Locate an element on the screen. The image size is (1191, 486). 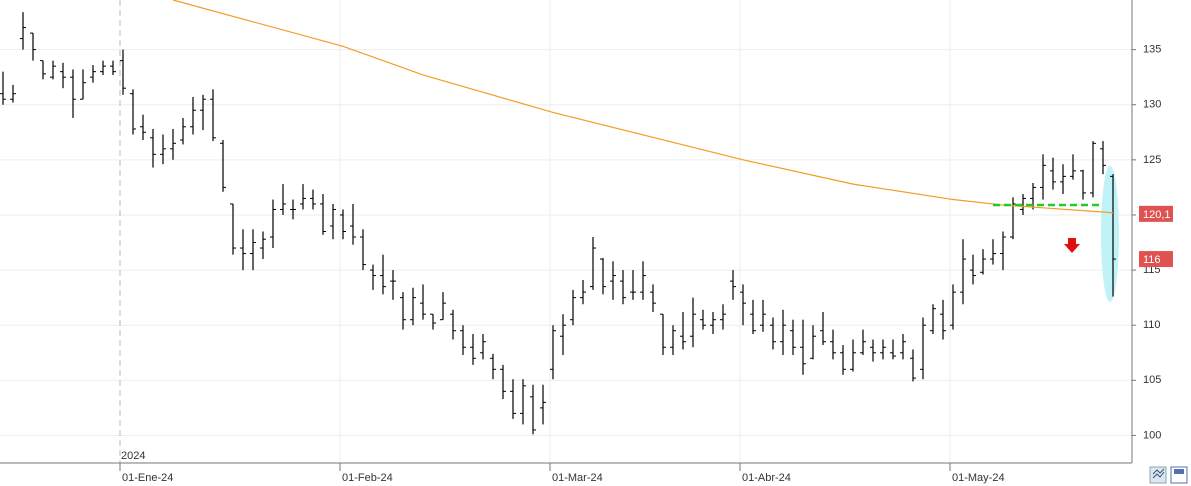
x-tick-label: 01-Abr-24 is located at coordinates (766, 478).